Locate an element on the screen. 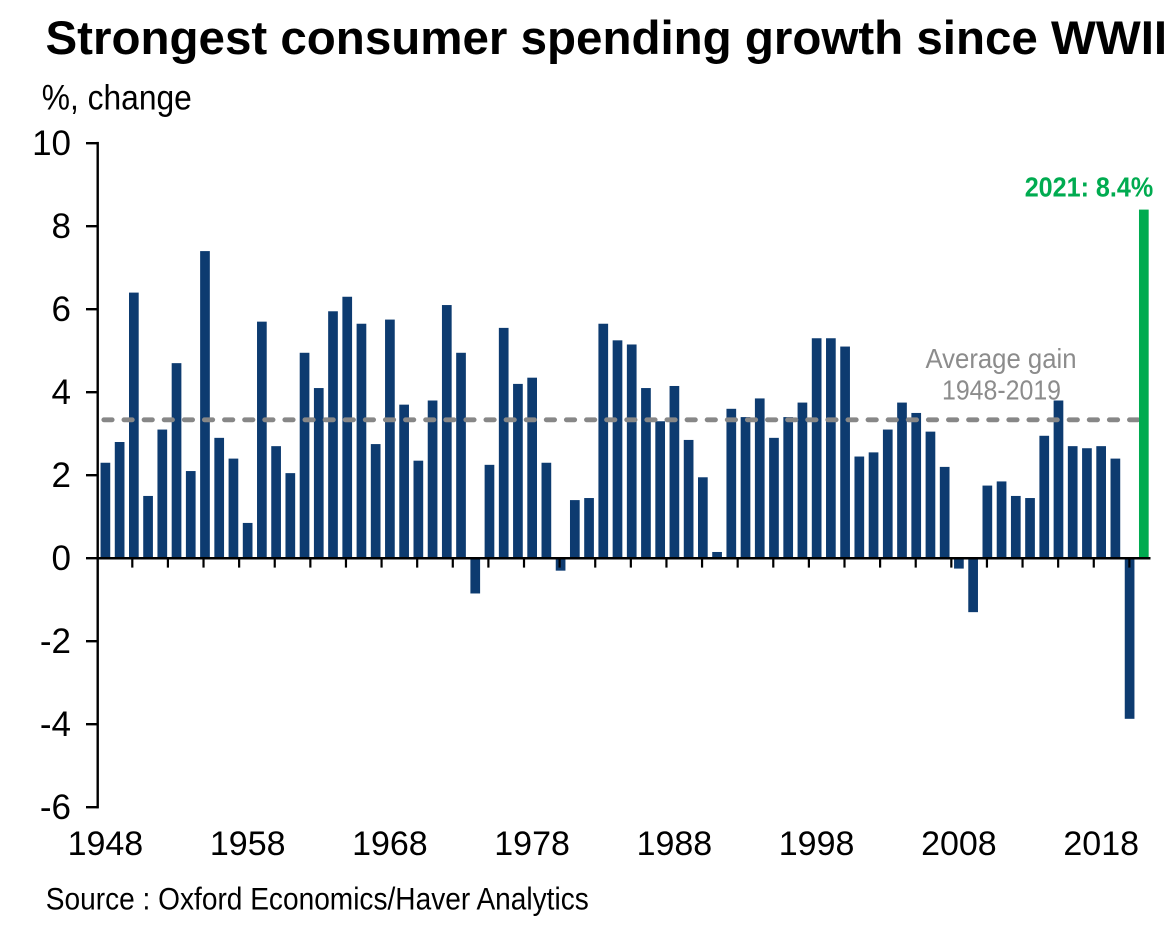 Image resolution: width=1172 pixels, height=930 pixels. svg-text: 10 is located at coordinates (51, 143).